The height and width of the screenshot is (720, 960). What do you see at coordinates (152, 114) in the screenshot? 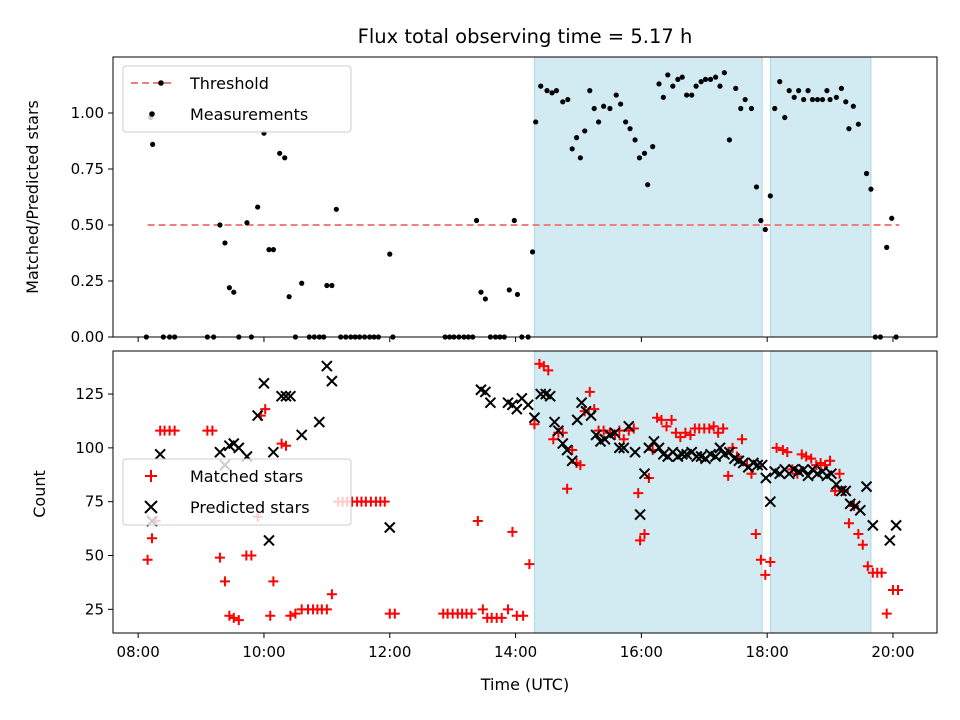
I see `measurements-legend-marker` at bounding box center [152, 114].